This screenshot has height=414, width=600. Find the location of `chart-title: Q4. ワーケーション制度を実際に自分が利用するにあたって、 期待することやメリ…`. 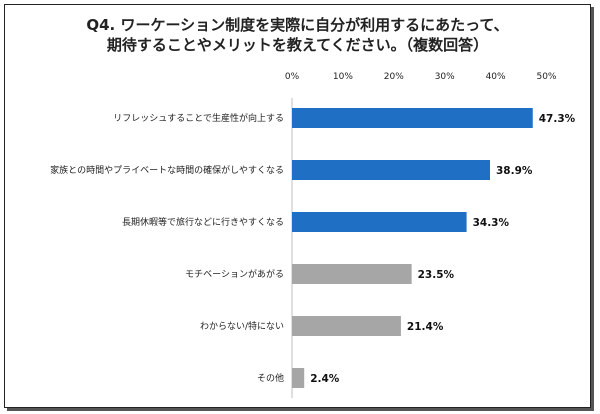

chart-title: Q4. ワーケーション制度を実際に自分が利用するにあたって、 期待することやメリ… is located at coordinates (297, 35).